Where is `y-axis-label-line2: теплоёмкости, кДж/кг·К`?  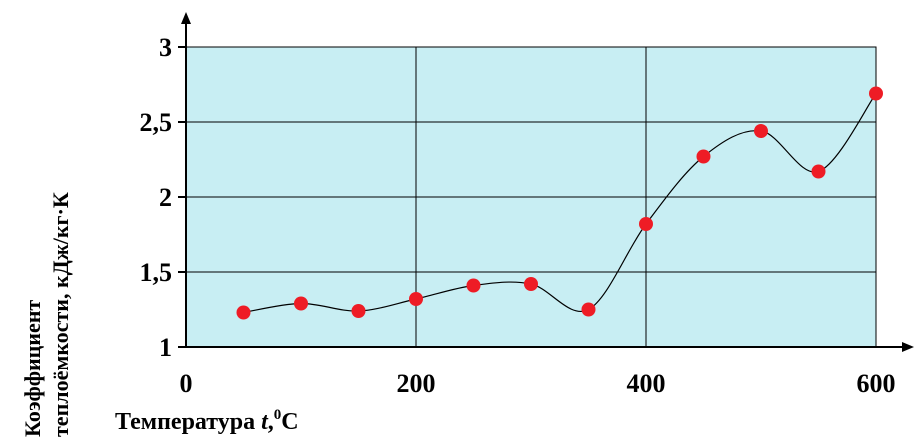
y-axis-label-line2: теплоёмкости, кДж/кг·К is located at coordinates (60, 314).